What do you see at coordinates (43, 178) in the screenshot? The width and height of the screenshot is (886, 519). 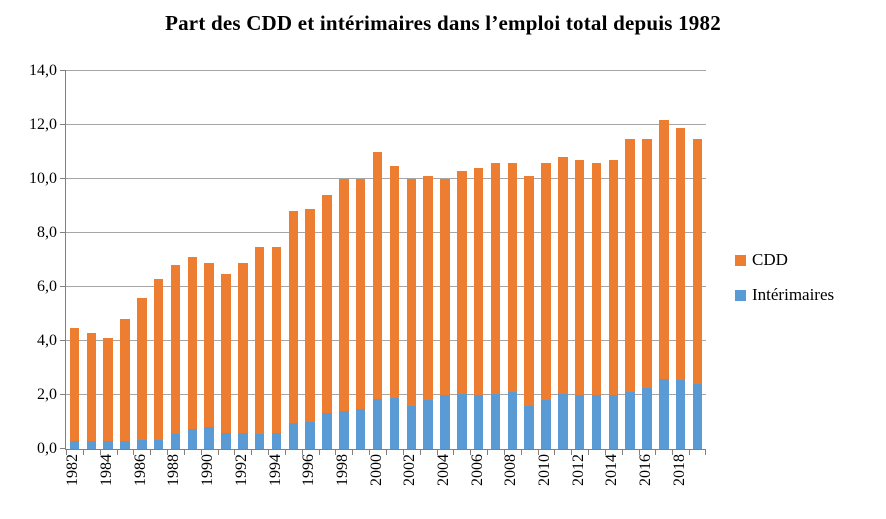 I see `y-axis-tick-label: 10,0` at bounding box center [43, 178].